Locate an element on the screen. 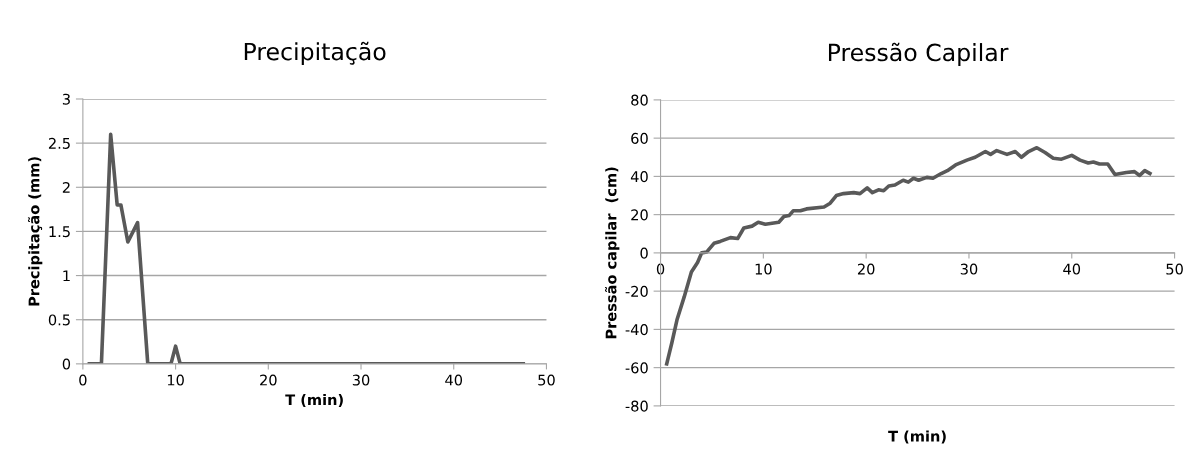  y-tick-label: -20 is located at coordinates (636, 291).